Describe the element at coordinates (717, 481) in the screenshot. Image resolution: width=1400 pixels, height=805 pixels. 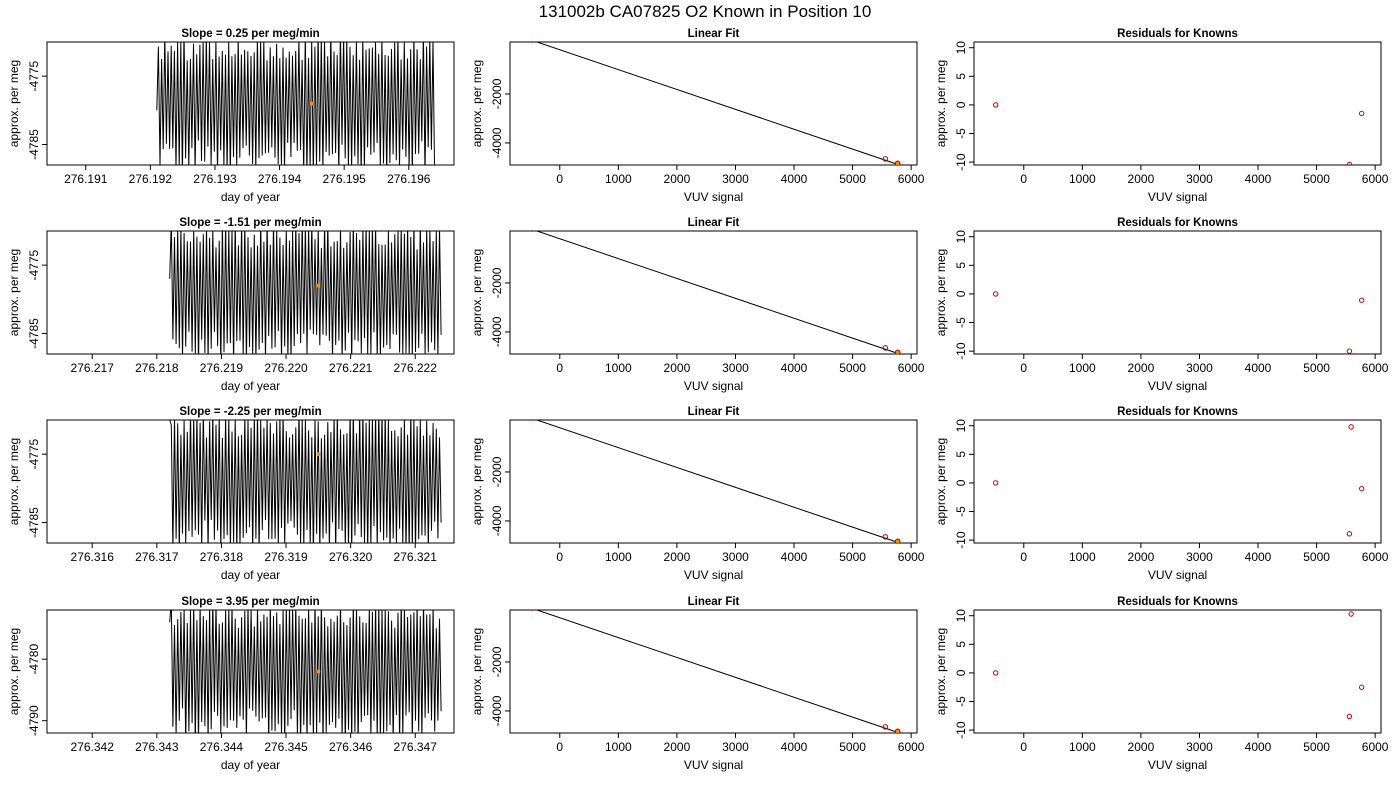
I see `fit-line` at that location.